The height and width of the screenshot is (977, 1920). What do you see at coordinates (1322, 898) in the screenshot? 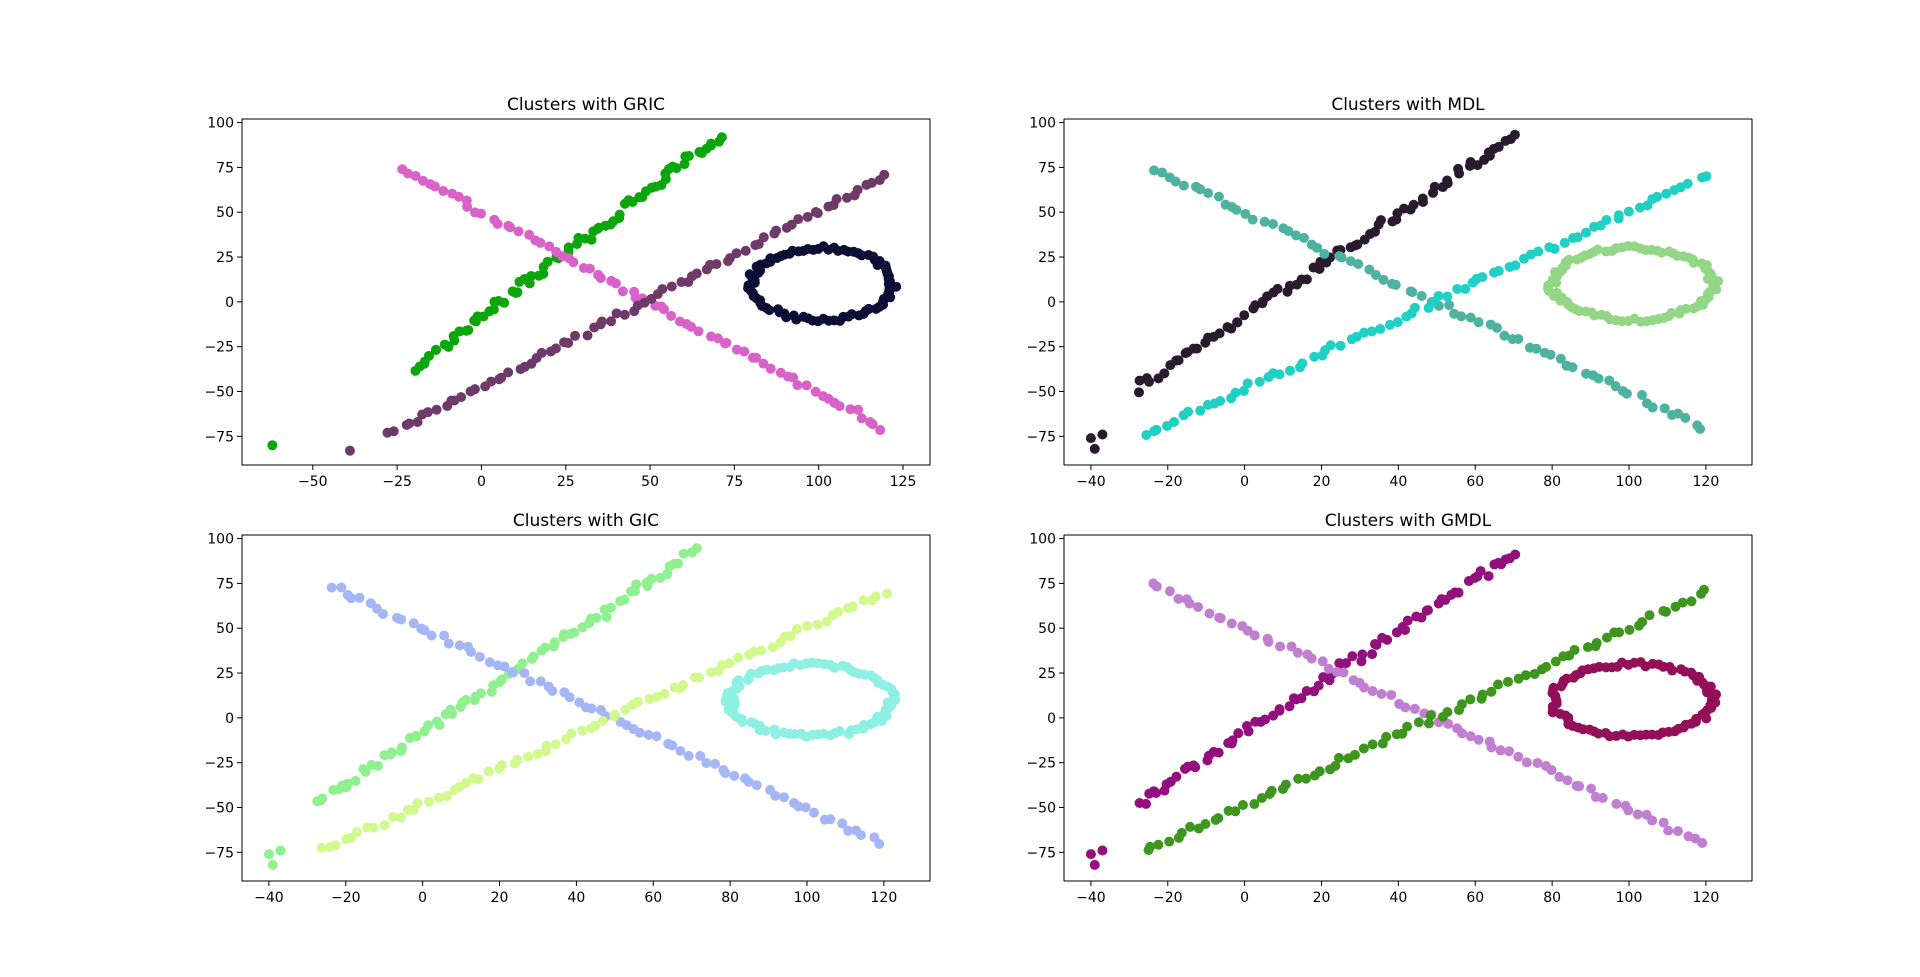
I see `x-tick-label: 20` at bounding box center [1322, 898].